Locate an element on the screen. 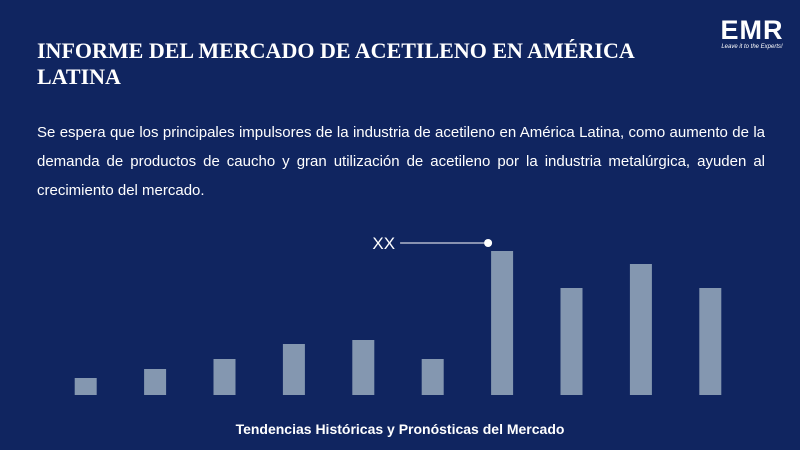  logo-text: EMR is located at coordinates (752, 30).